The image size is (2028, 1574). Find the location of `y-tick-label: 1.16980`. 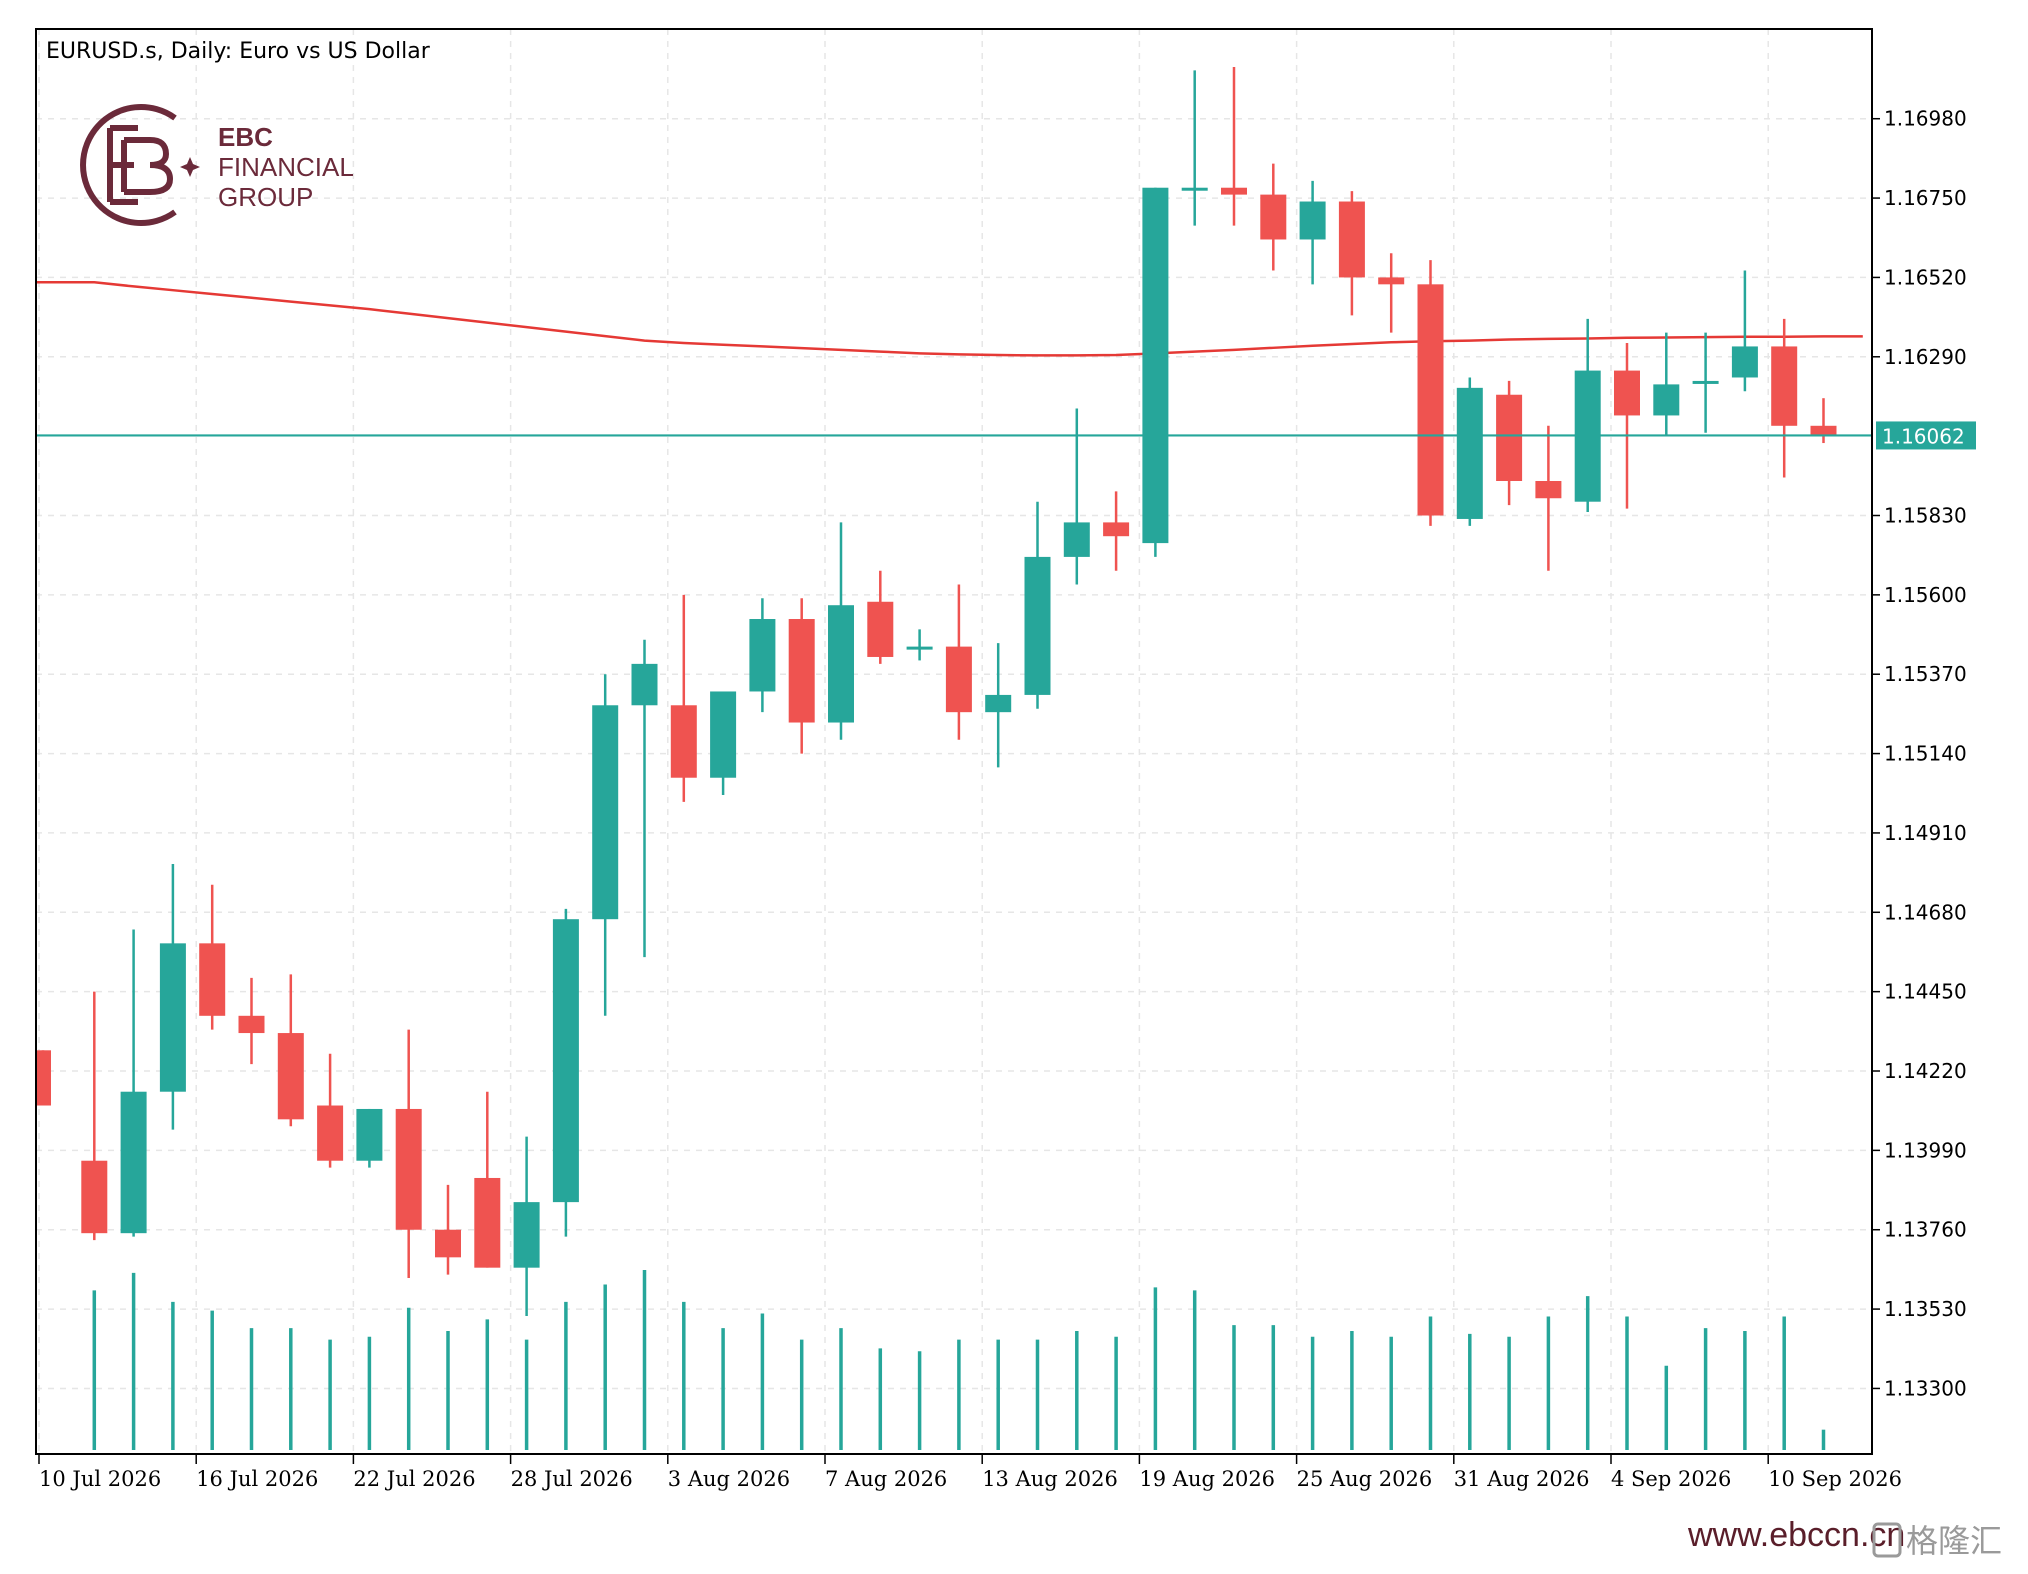

y-tick-label: 1.16980 is located at coordinates (1925, 119).